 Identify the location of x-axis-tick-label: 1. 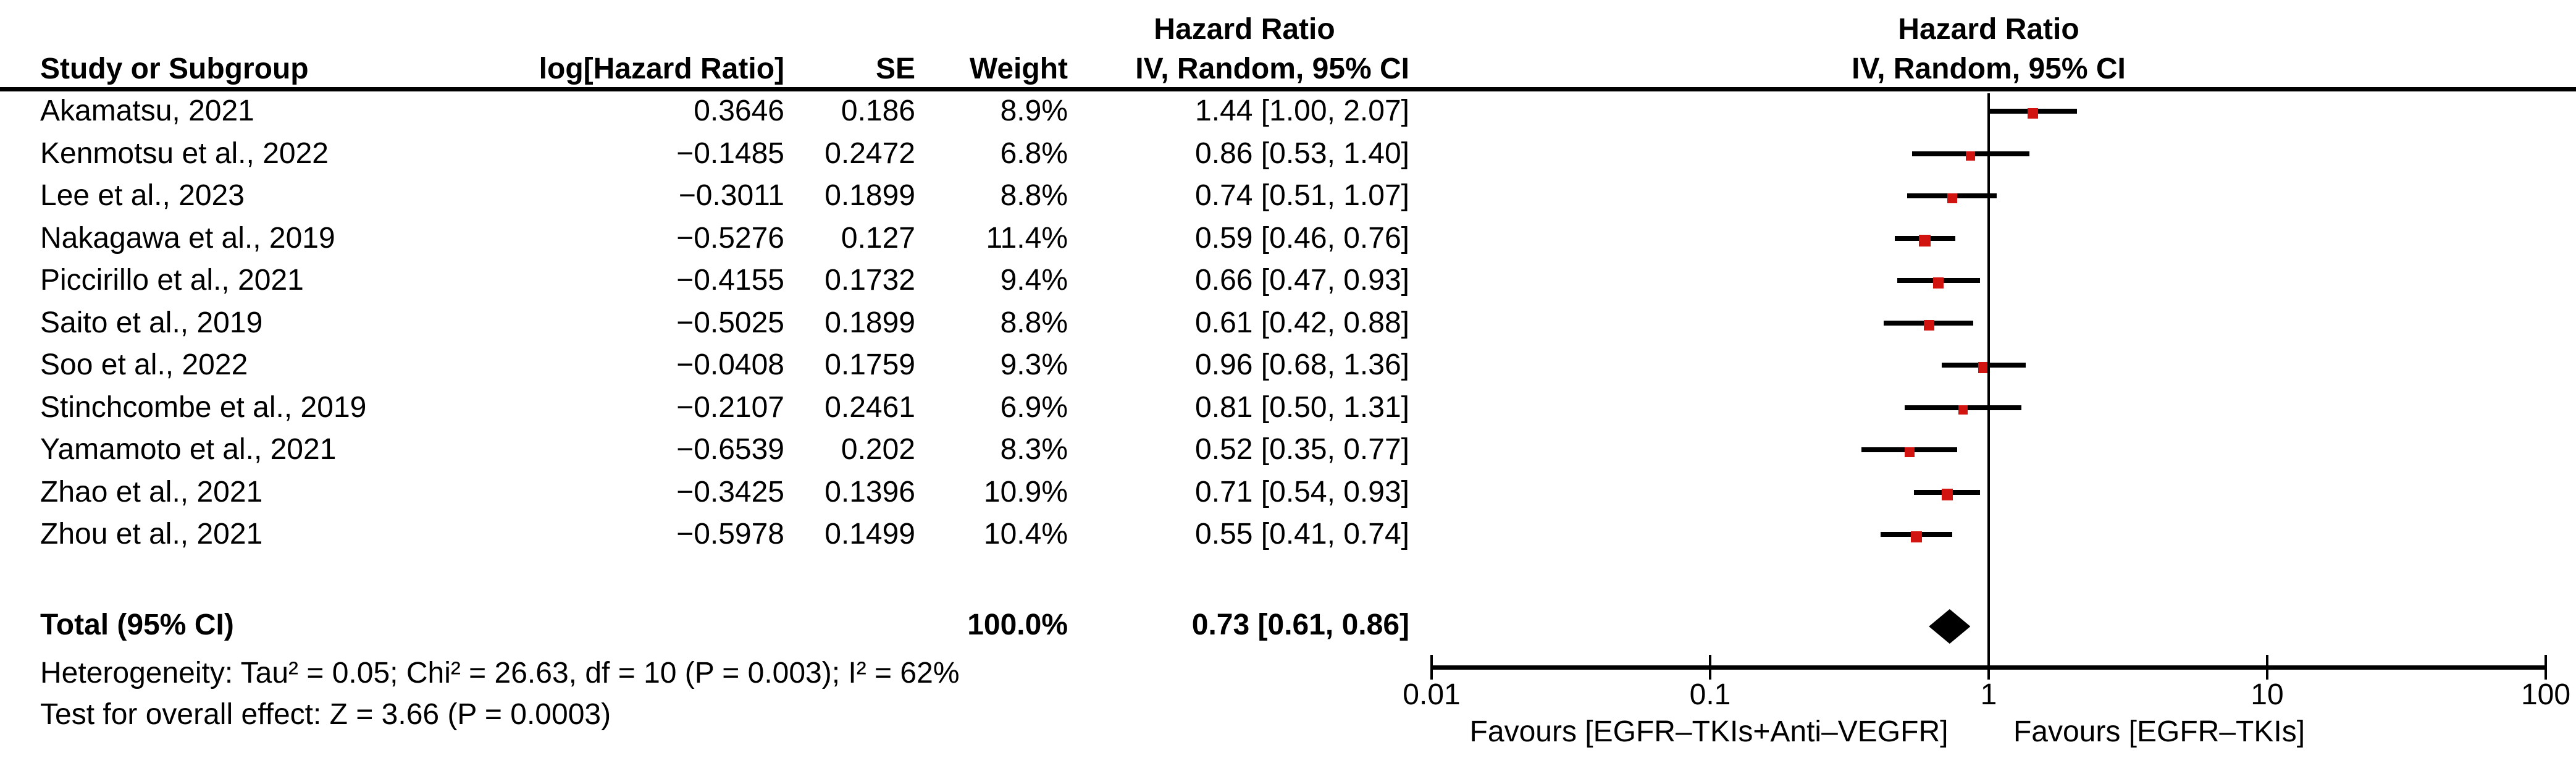
(1989, 694).